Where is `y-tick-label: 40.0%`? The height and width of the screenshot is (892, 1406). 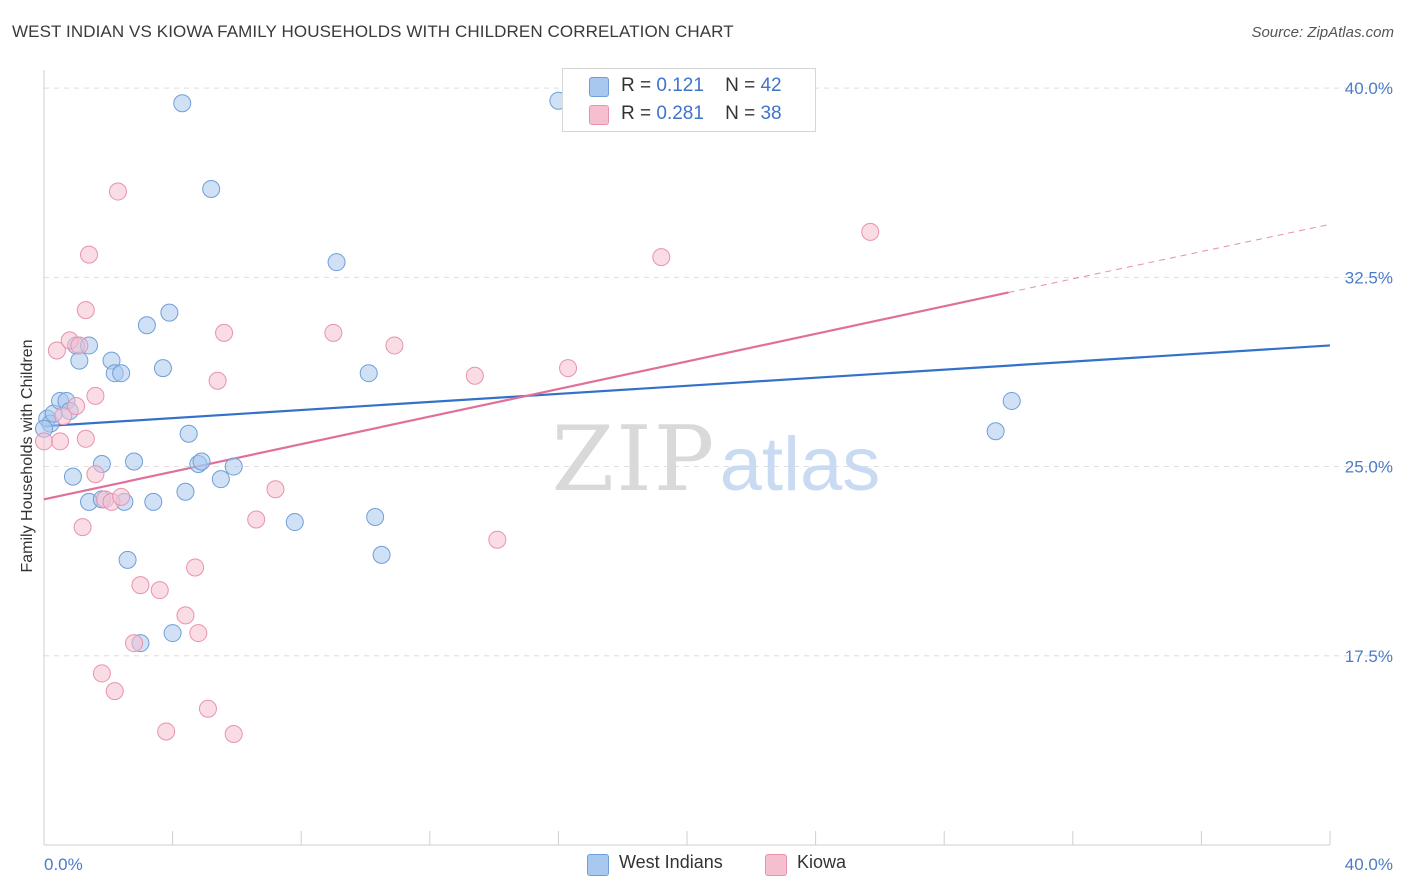 y-tick-label: 40.0% is located at coordinates (1369, 88).